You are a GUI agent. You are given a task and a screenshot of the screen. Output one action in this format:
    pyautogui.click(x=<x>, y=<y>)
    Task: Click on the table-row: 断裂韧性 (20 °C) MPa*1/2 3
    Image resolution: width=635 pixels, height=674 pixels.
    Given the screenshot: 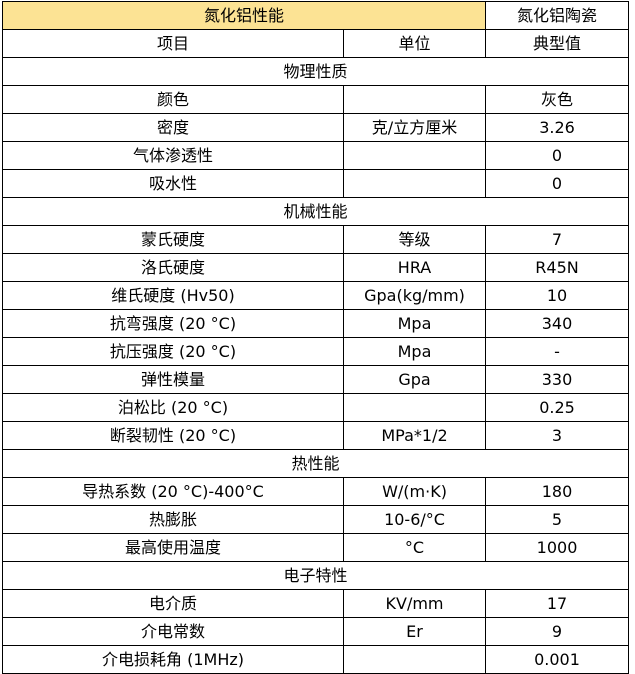 What is the action you would take?
    pyautogui.click(x=316, y=435)
    